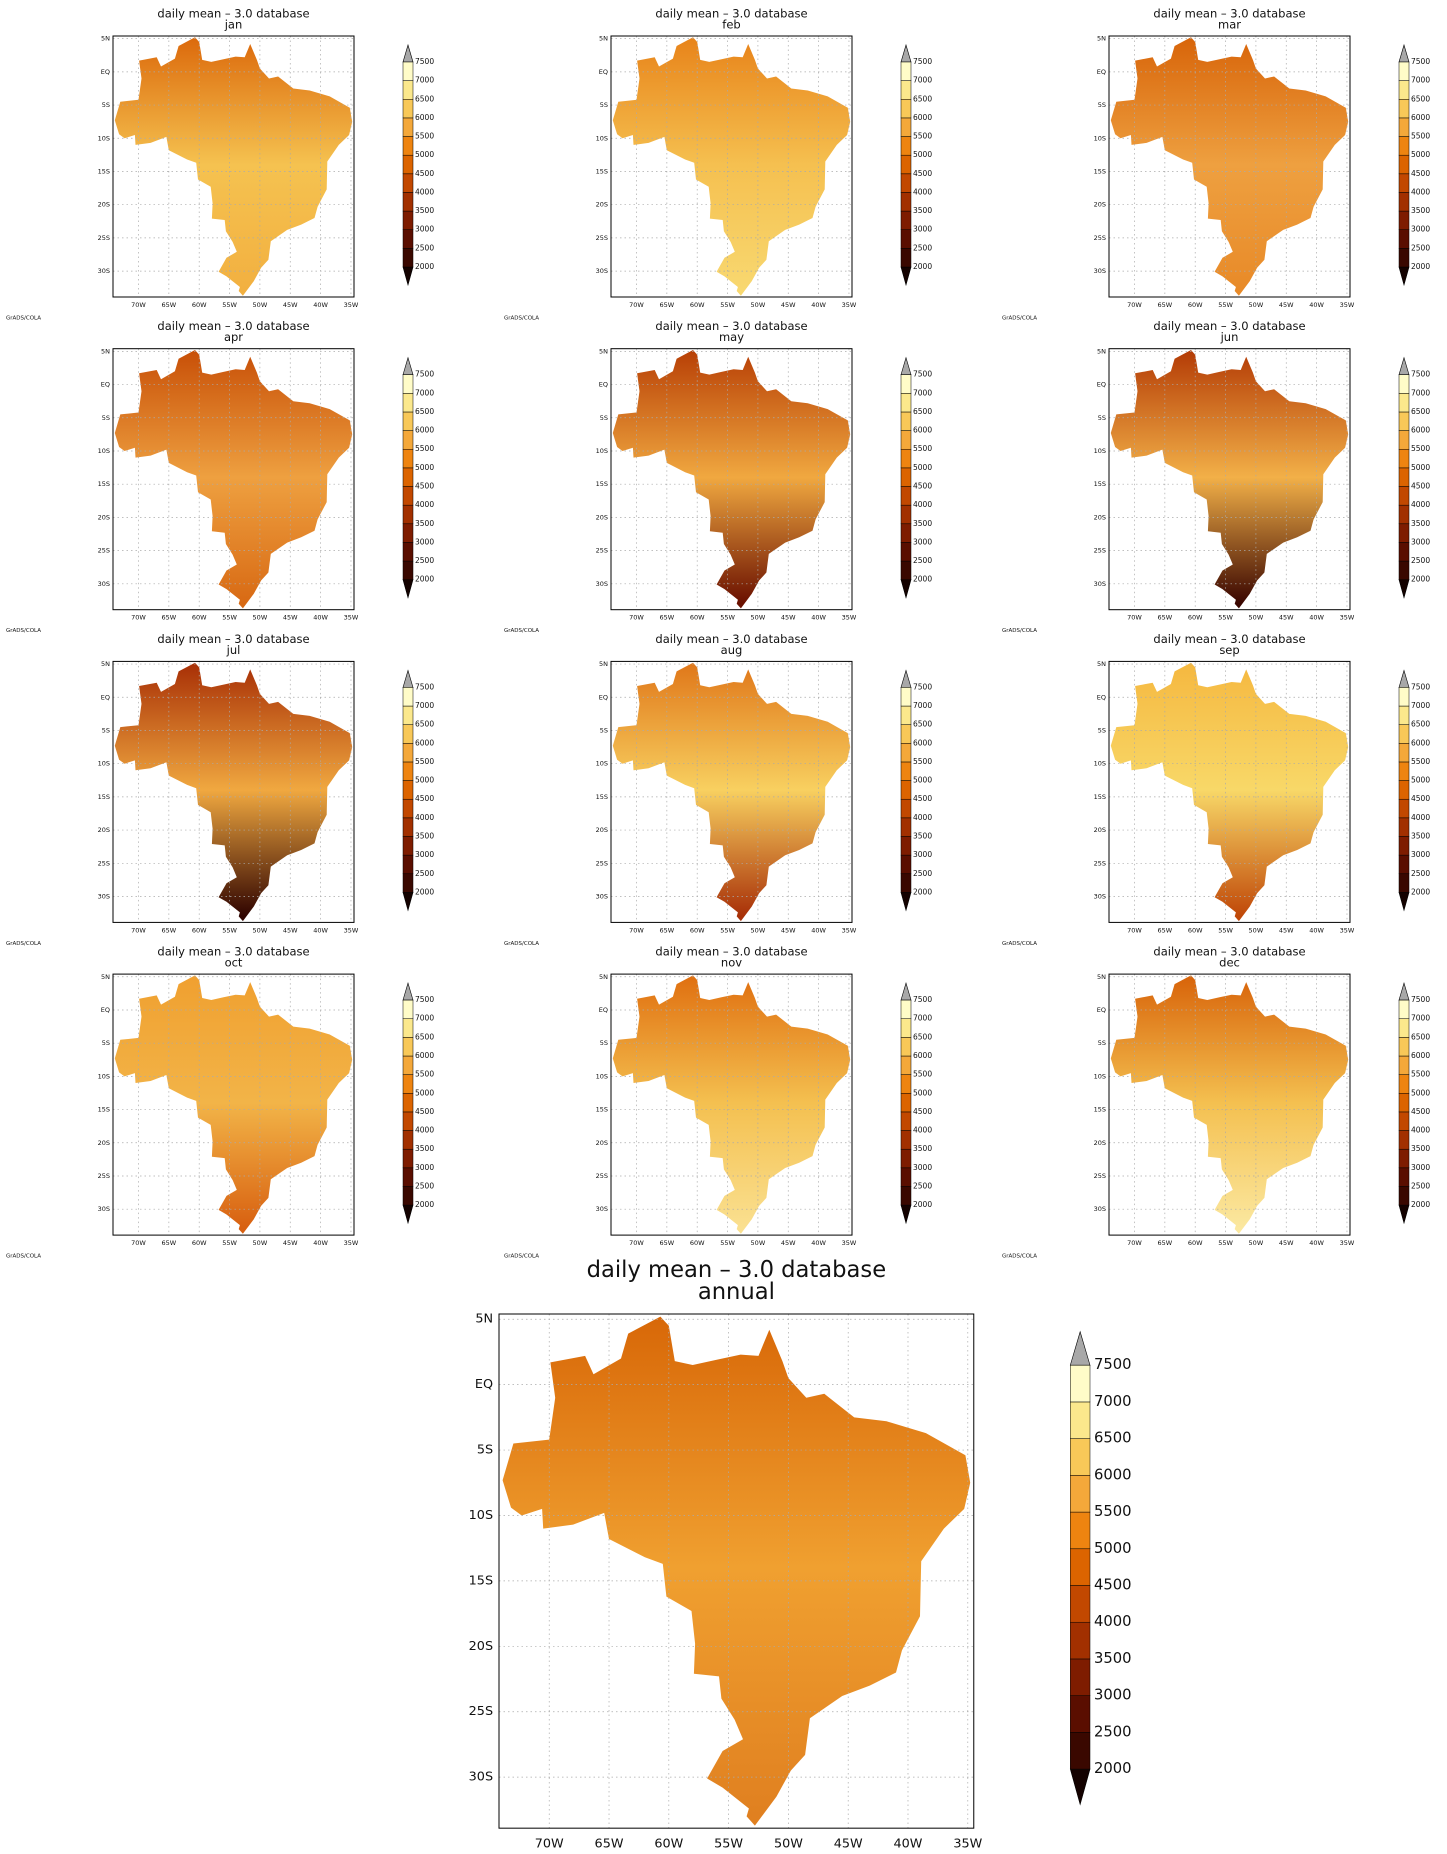 Image resolution: width=1447 pixels, height=1854 pixels. What do you see at coordinates (1229, 337) in the screenshot?
I see `panel-subtitle: jun` at bounding box center [1229, 337].